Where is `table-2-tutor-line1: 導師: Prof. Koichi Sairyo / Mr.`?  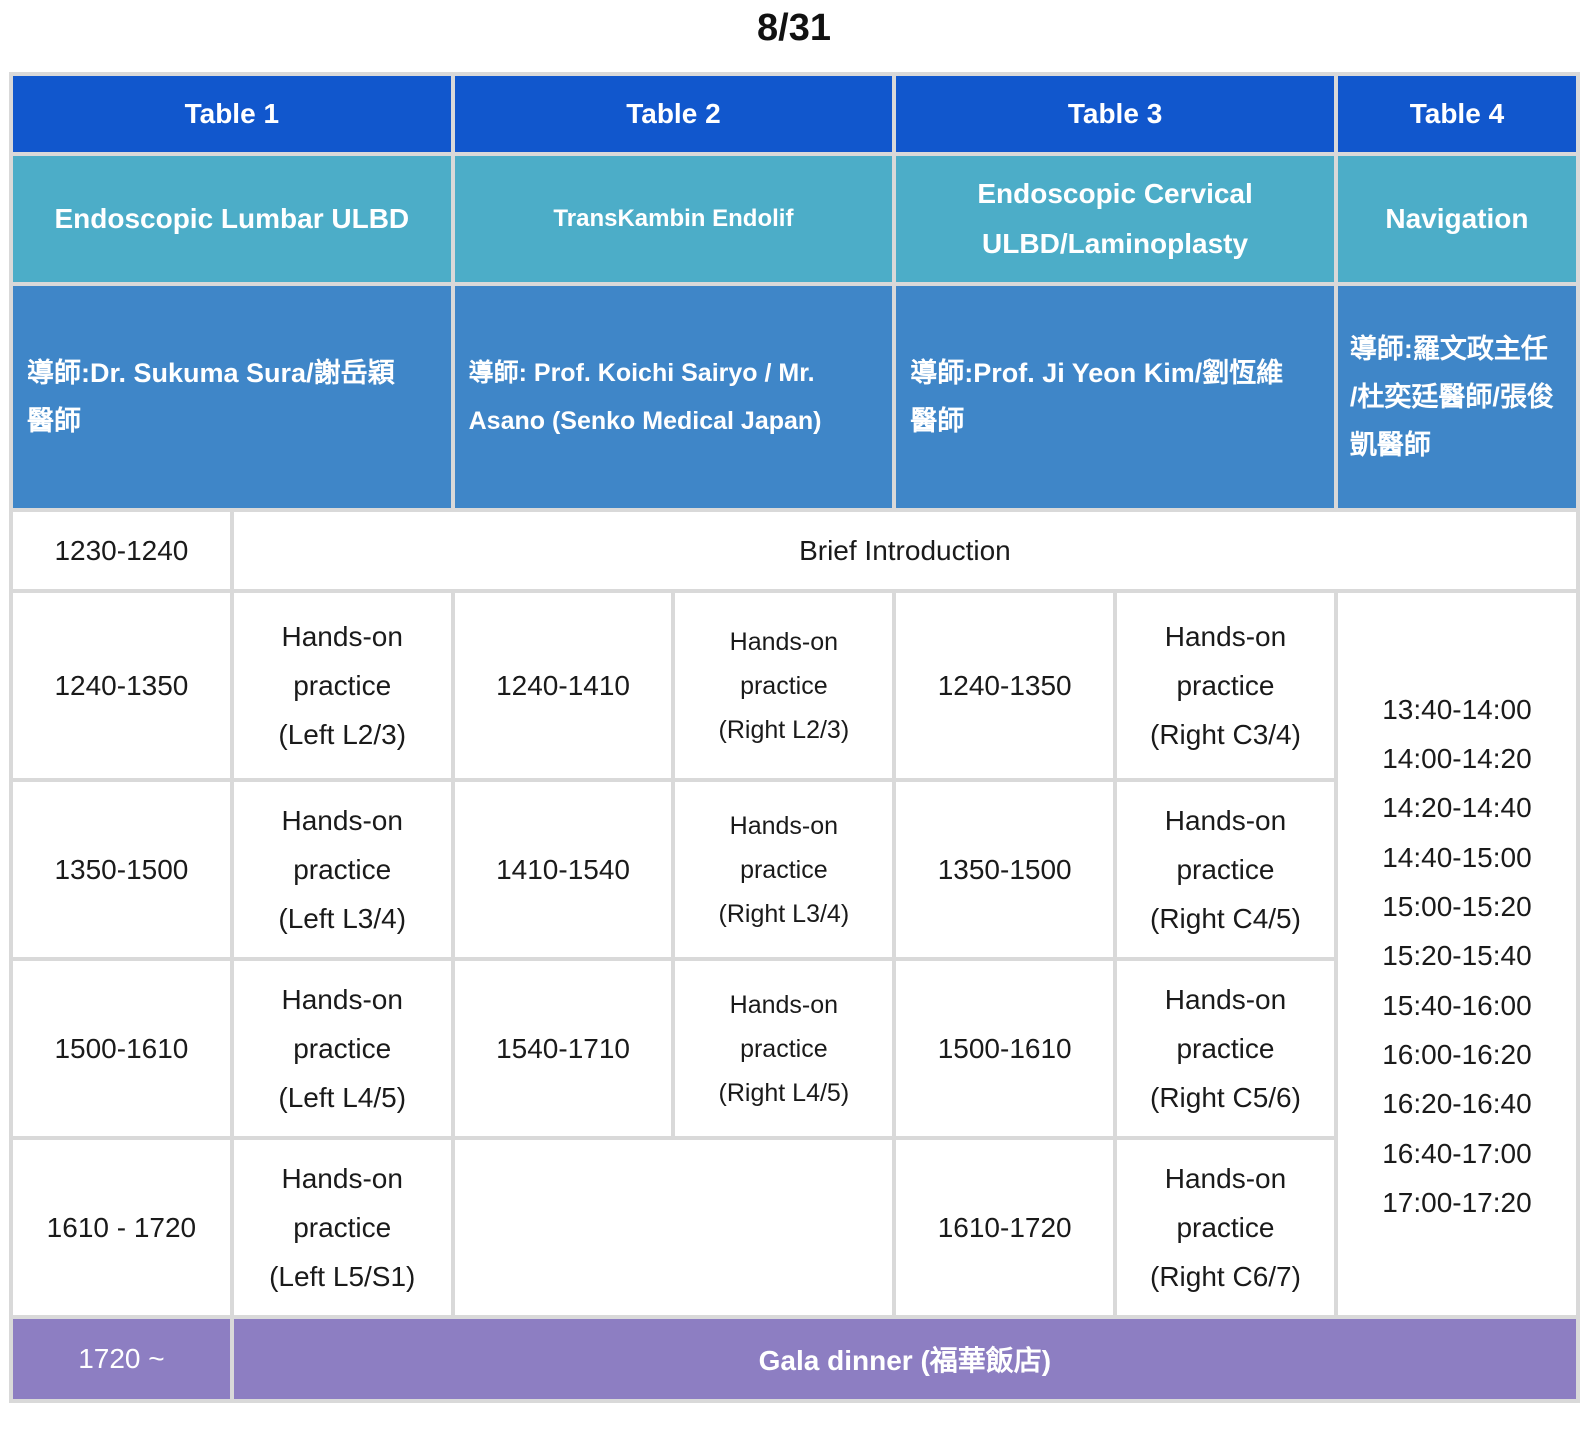 table-2-tutor-line1: 導師: Prof. Koichi Sairyo / Mr. is located at coordinates (641, 373).